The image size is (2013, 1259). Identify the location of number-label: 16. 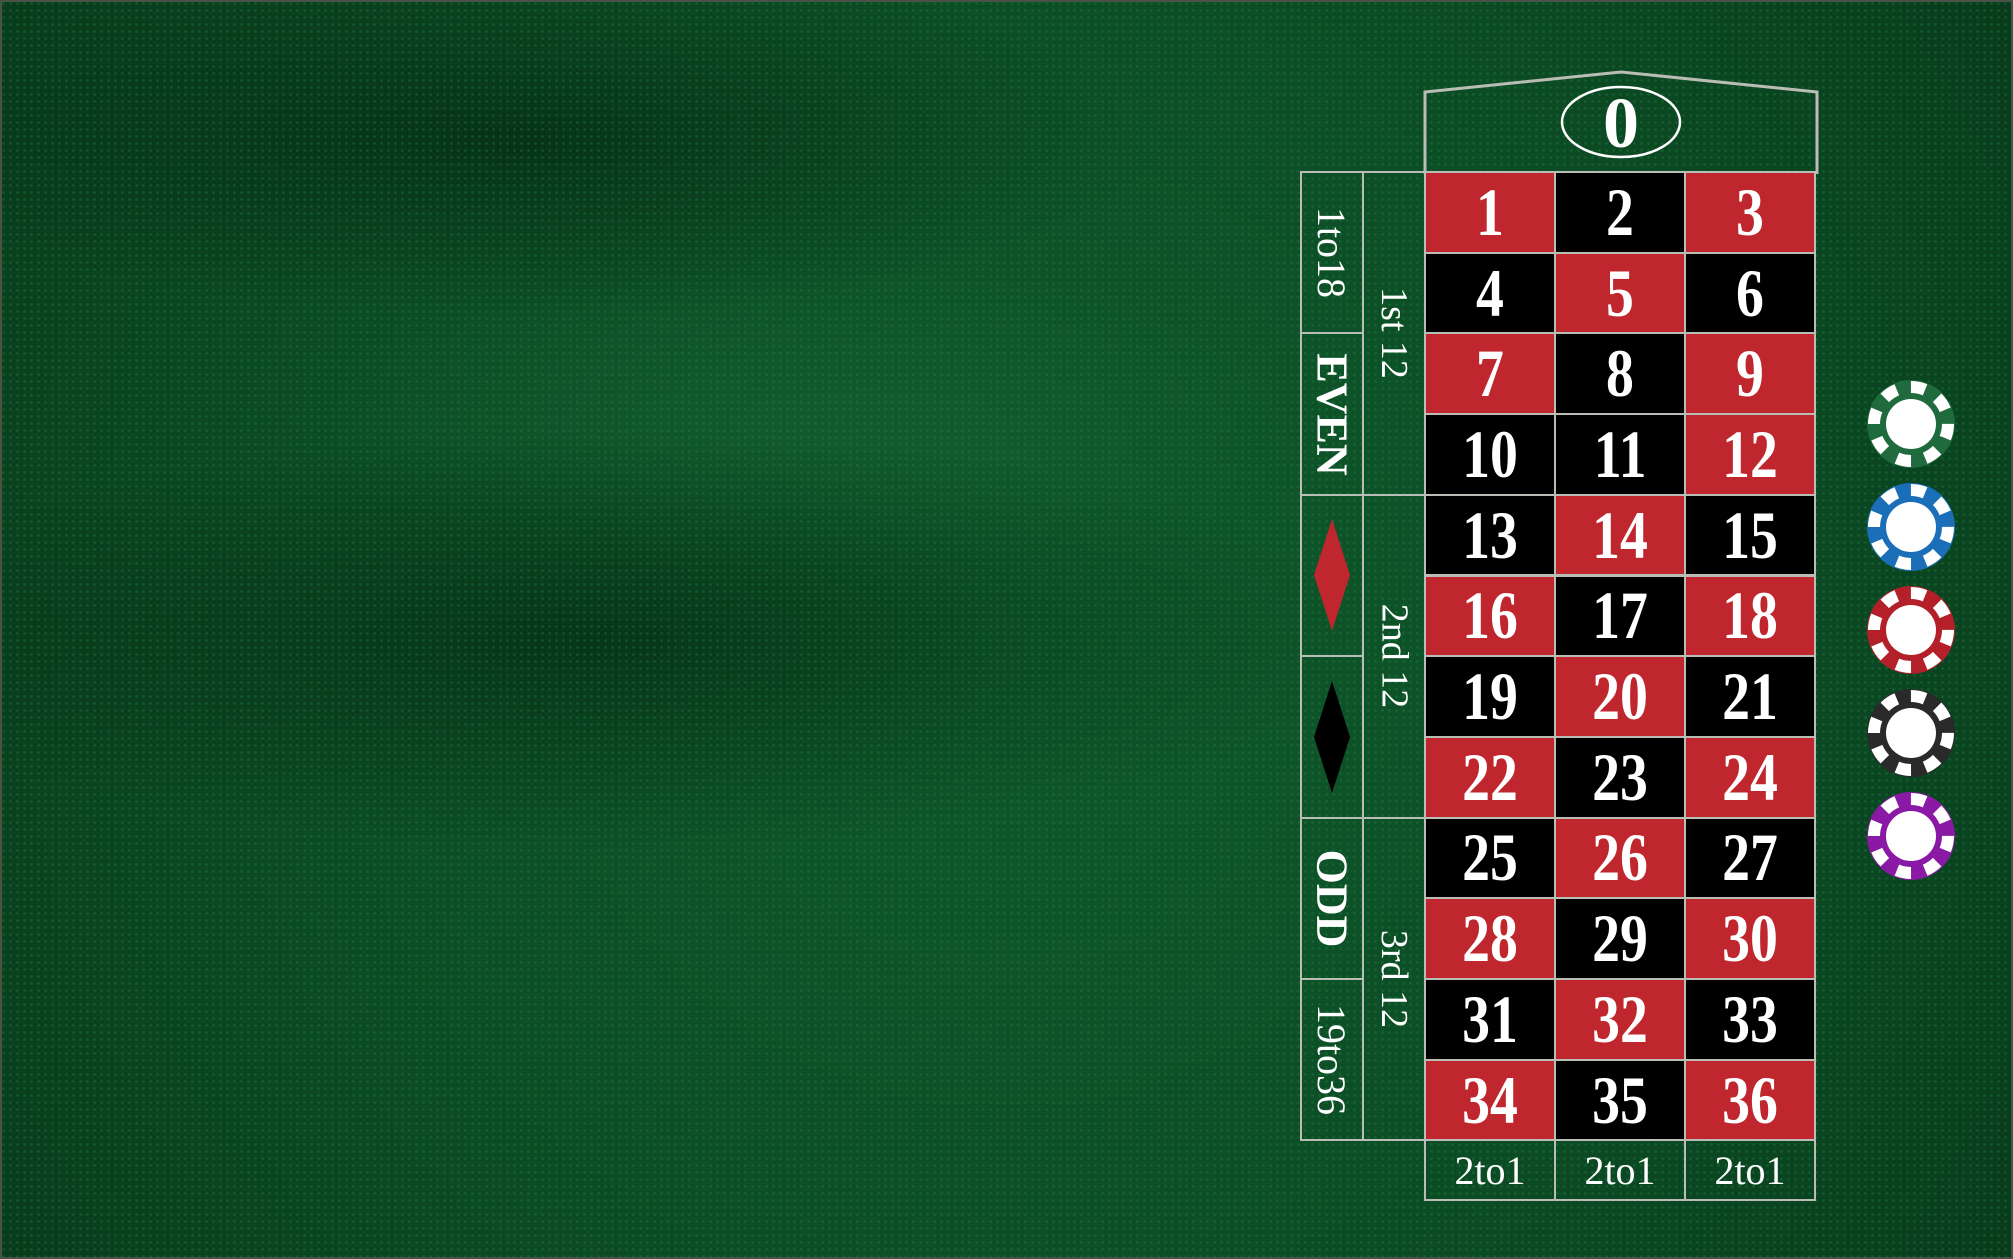
(1490, 615).